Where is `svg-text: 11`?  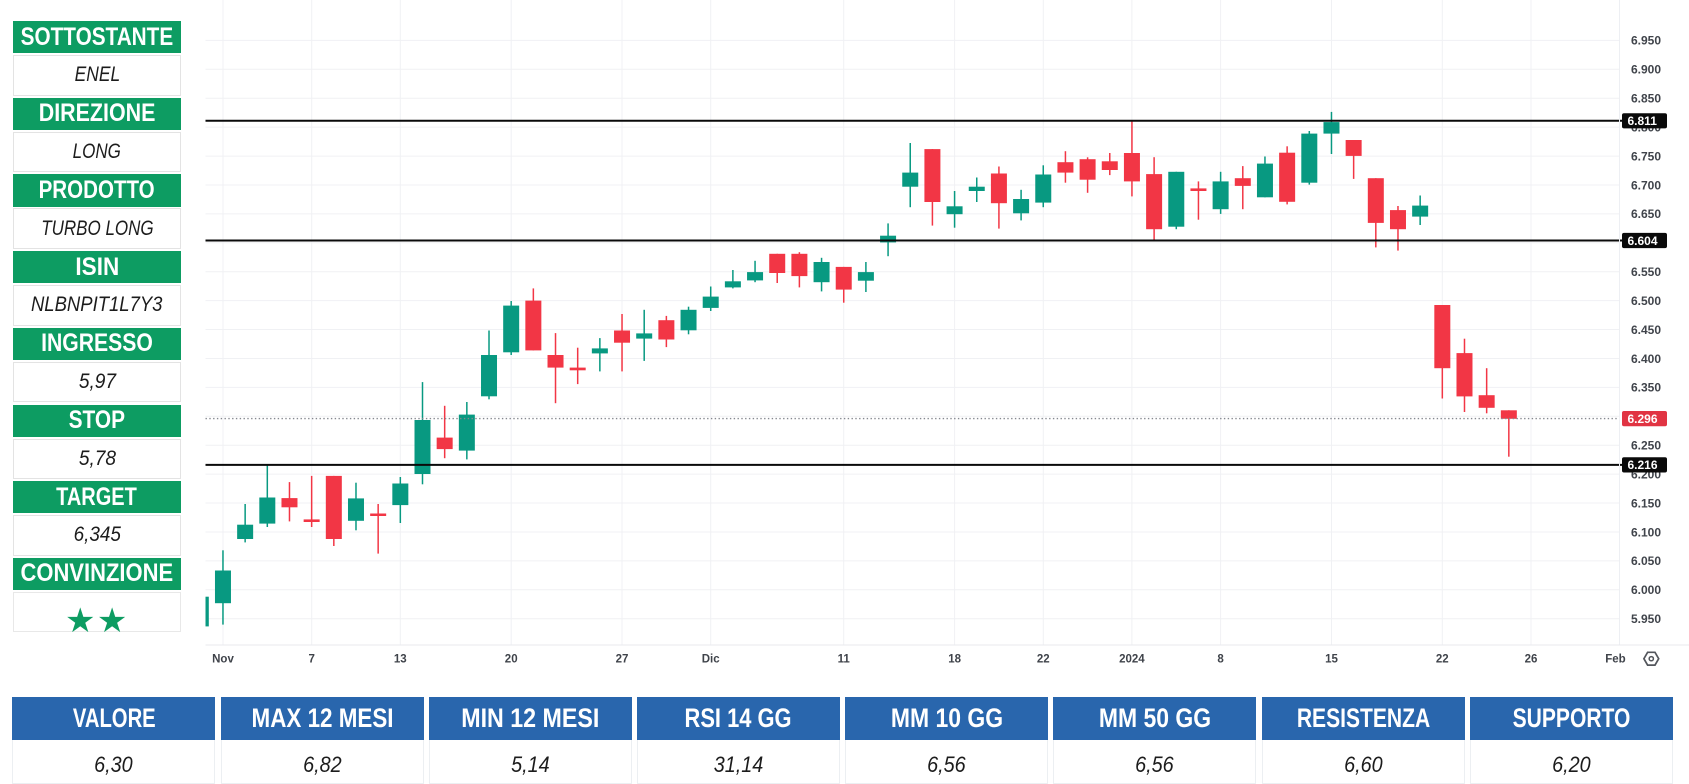 svg-text: 11 is located at coordinates (844, 660).